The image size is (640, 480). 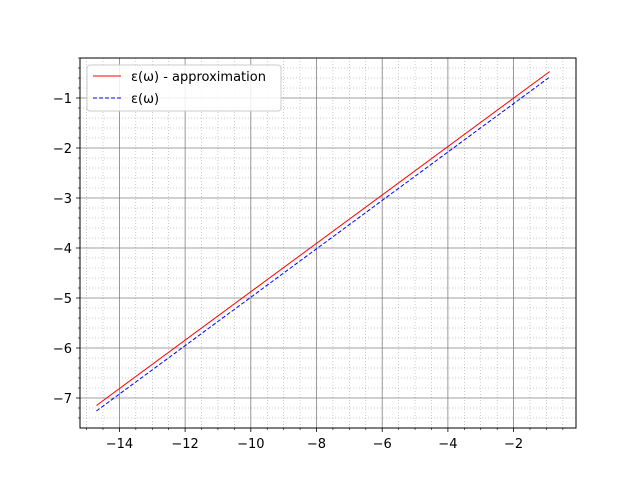 I want to click on legend-label-approximation: ε(ω) - approximation, so click(x=198, y=77).